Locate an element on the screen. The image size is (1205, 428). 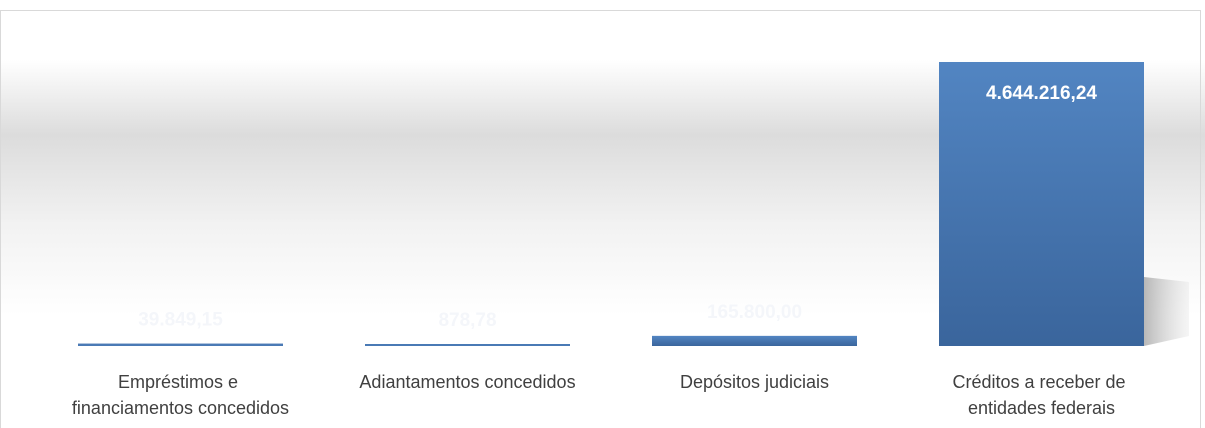
x-tick-label: Adiantamentos concedidos is located at coordinates (467, 382).